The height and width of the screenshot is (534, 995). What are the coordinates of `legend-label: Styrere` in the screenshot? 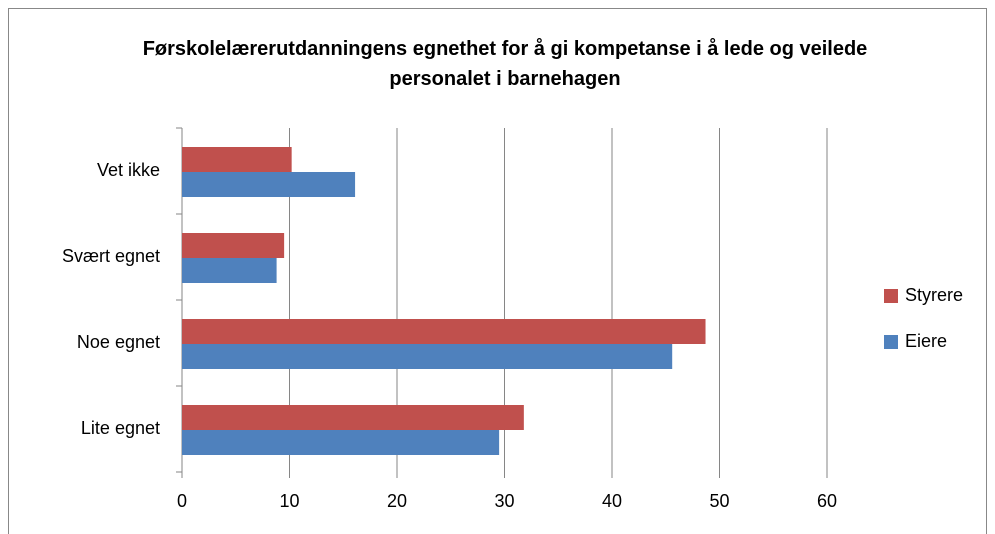 It's located at (934, 295).